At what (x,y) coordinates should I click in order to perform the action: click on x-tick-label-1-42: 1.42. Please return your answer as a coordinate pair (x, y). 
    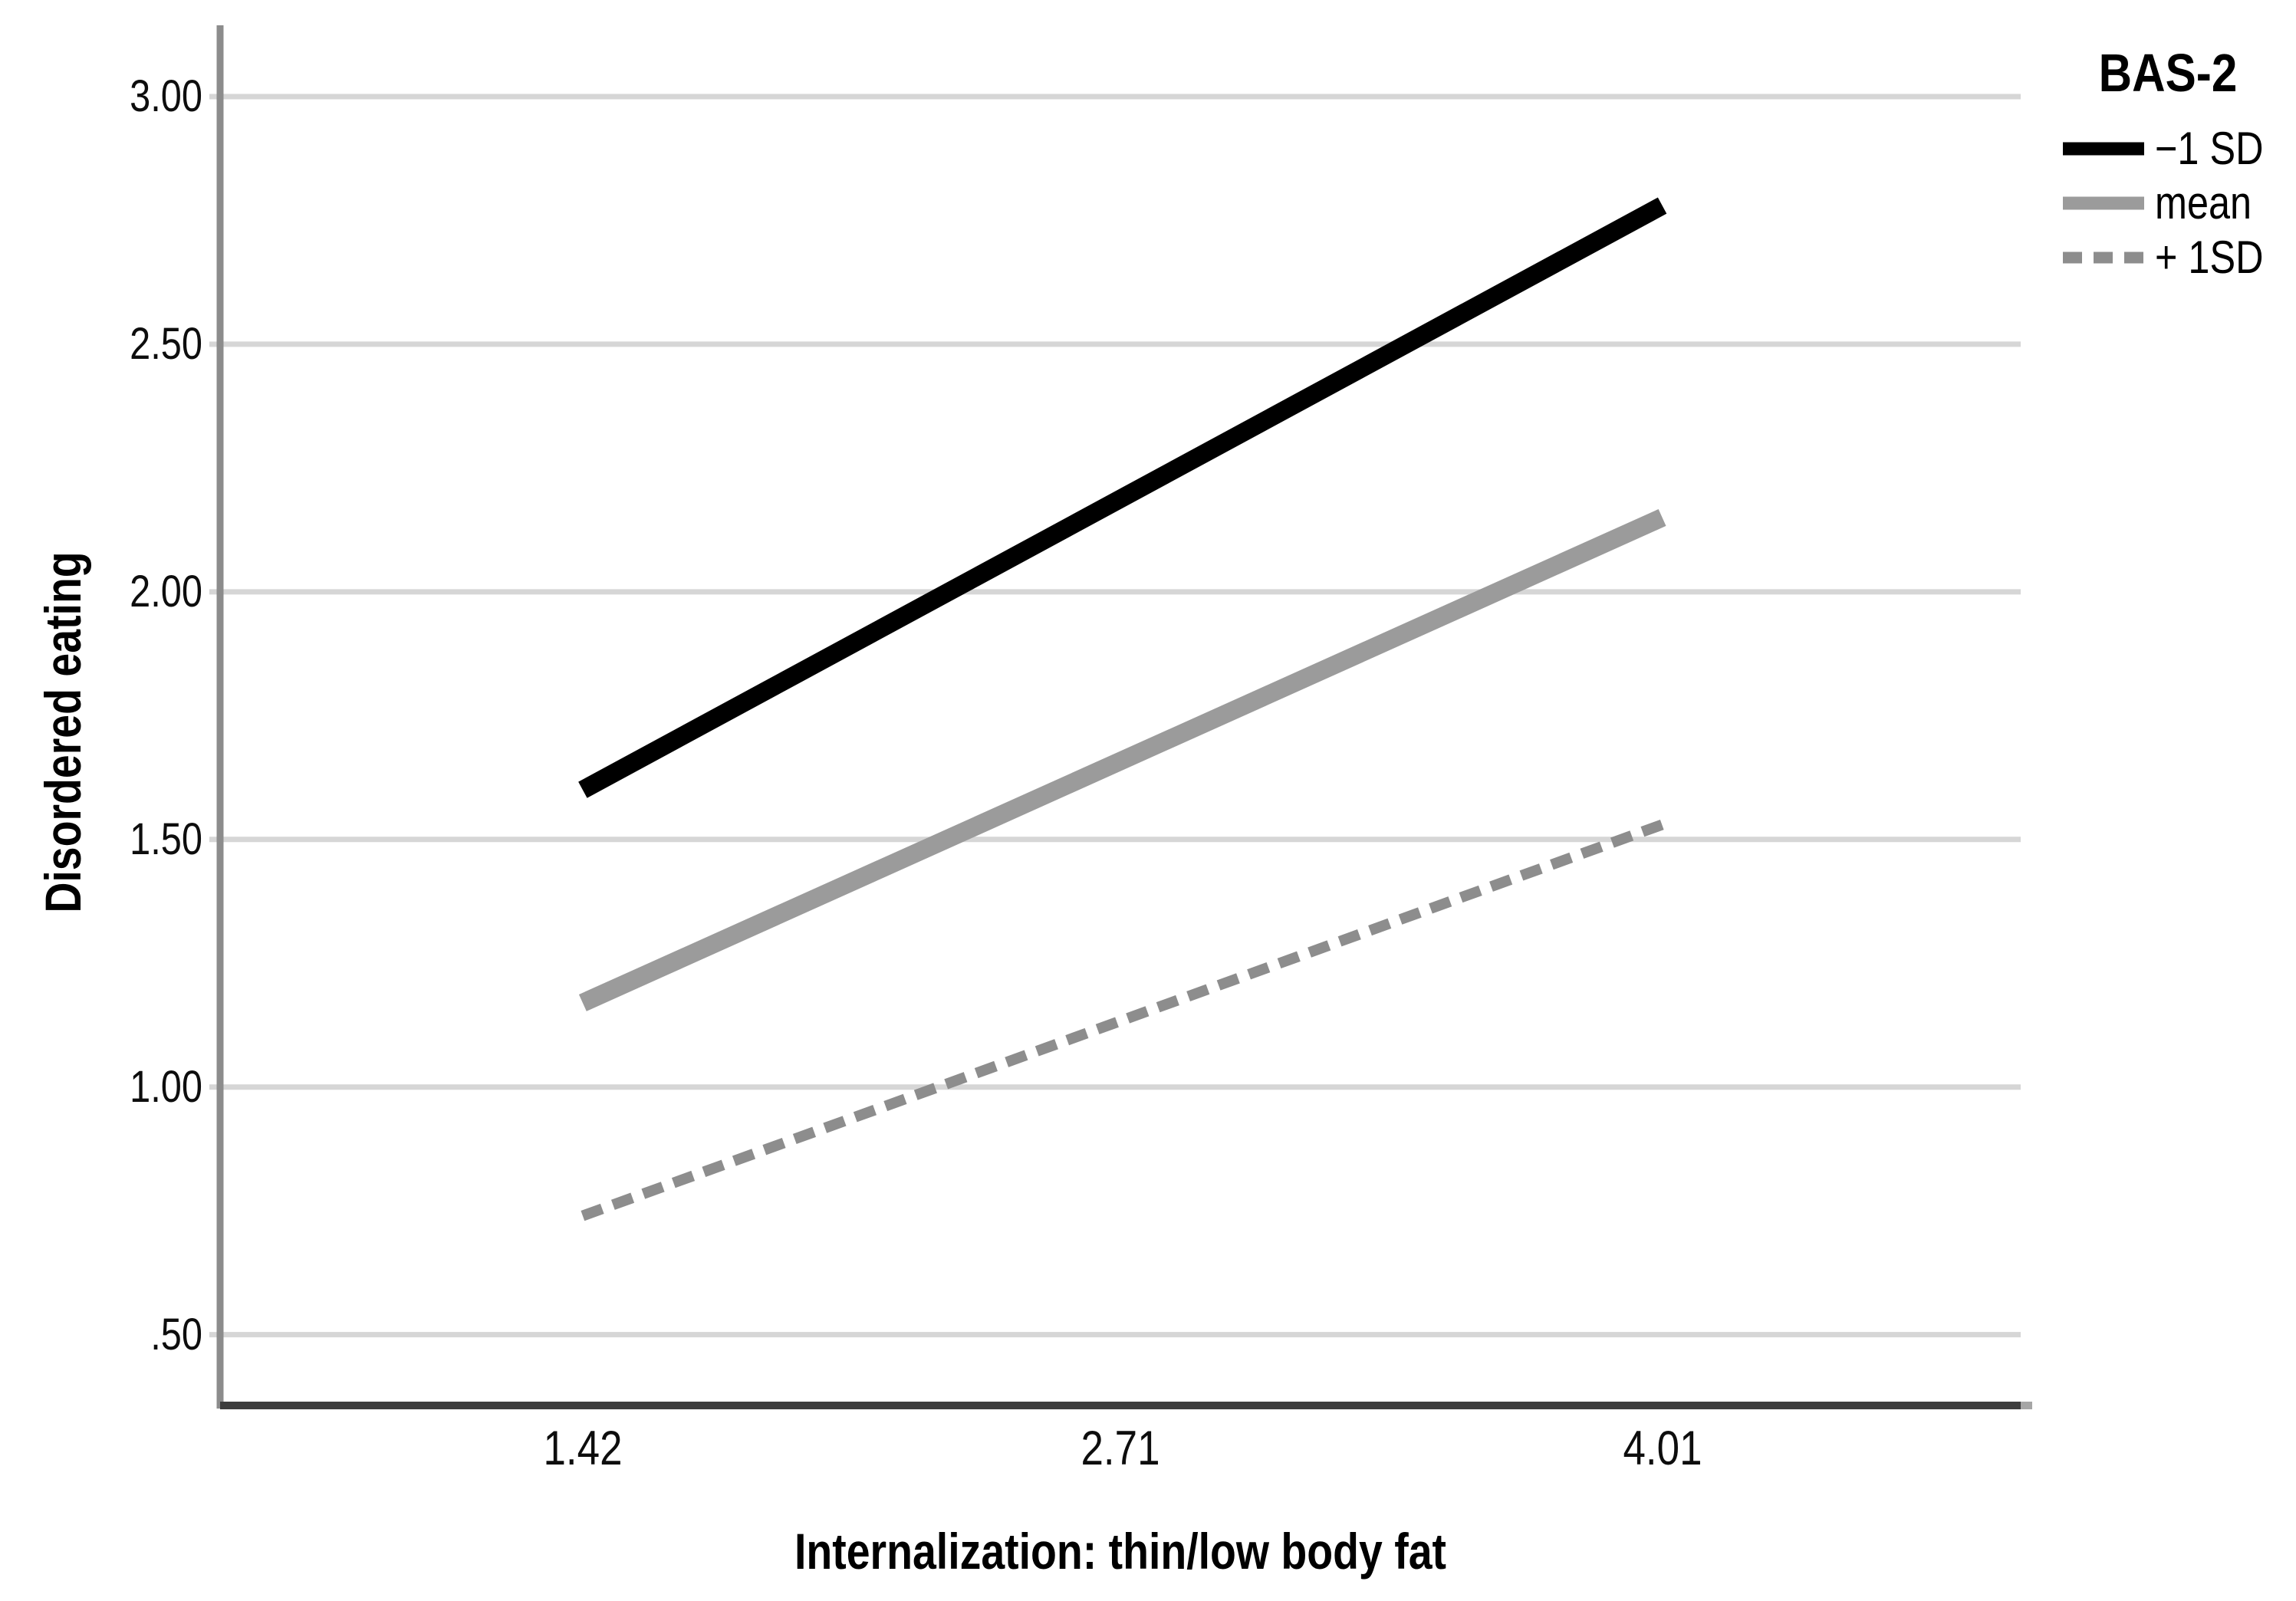
    Looking at the image, I should click on (583, 1448).